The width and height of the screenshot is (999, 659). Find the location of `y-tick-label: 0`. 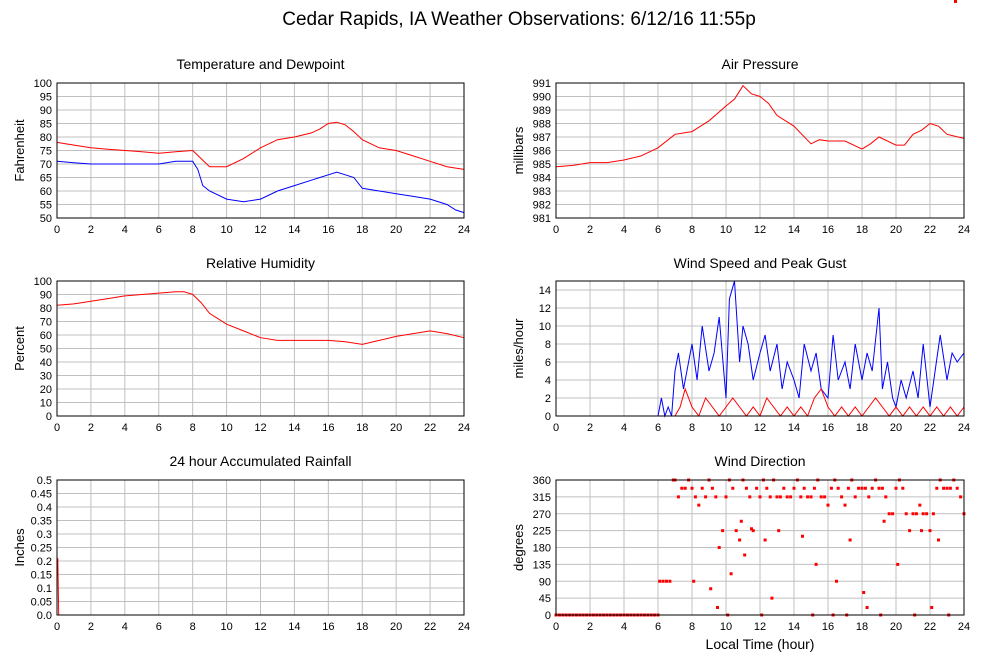

y-tick-label: 0 is located at coordinates (49, 417).